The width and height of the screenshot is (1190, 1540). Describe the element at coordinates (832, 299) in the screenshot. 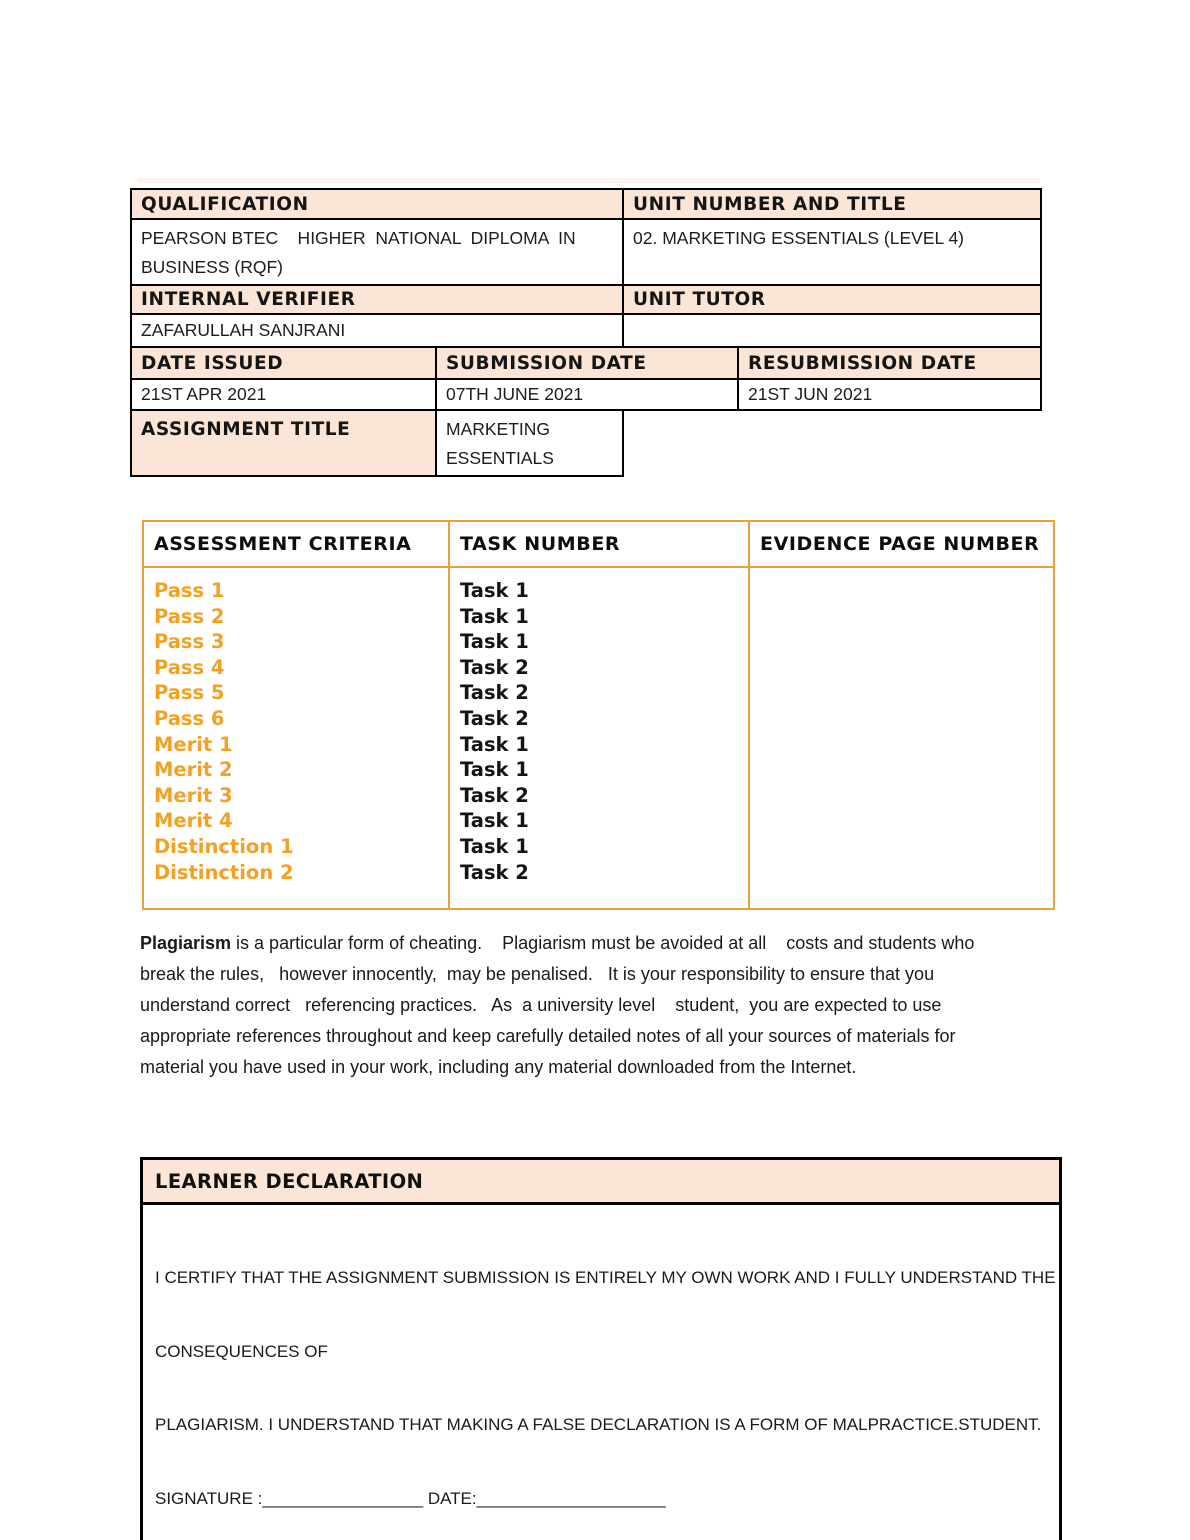

I see `unit-tutor-header-cell: UNIT TUTOR` at that location.